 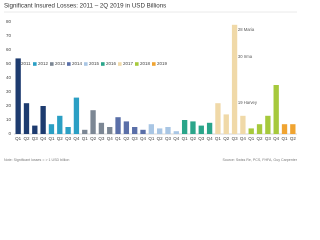 I want to click on y-tick-label: 40, so click(x=9, y=77).